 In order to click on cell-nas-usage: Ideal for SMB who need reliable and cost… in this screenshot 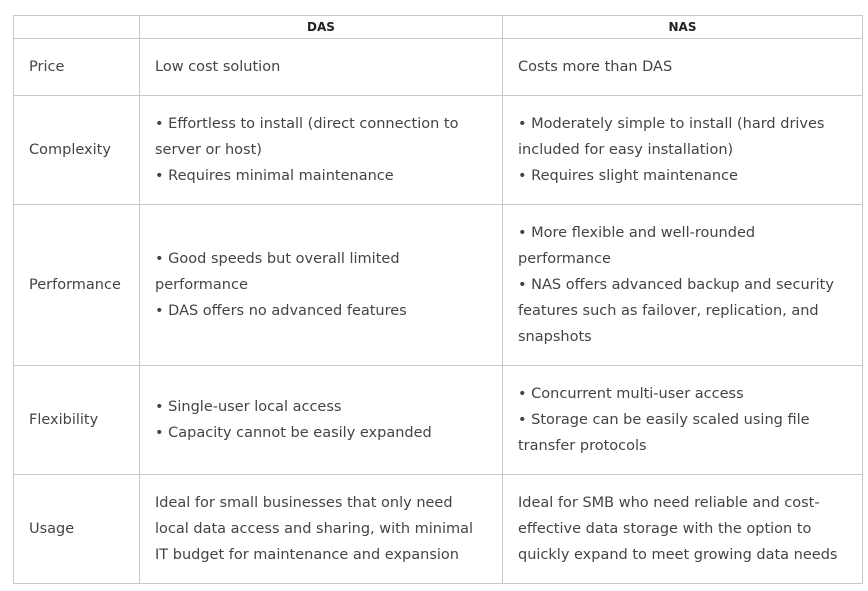, I will do `click(682, 529)`.